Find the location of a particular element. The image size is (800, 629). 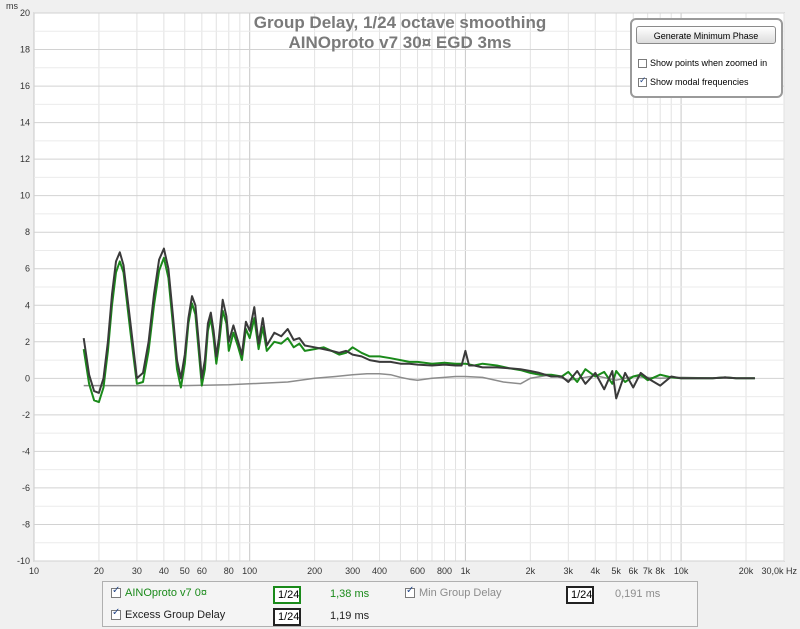

x-tick-label: 800 is located at coordinates (444, 571).